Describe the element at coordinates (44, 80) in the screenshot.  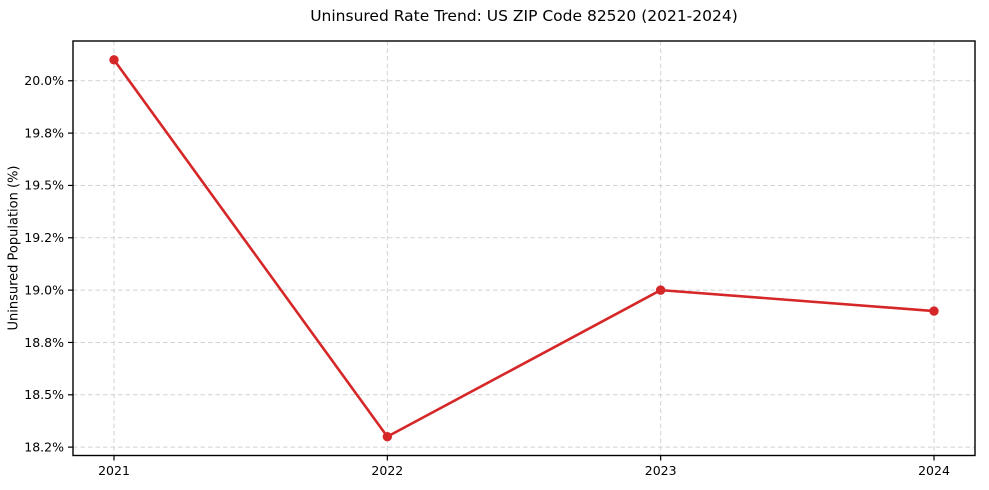
I see `y-tick-label: 20.0%` at that location.